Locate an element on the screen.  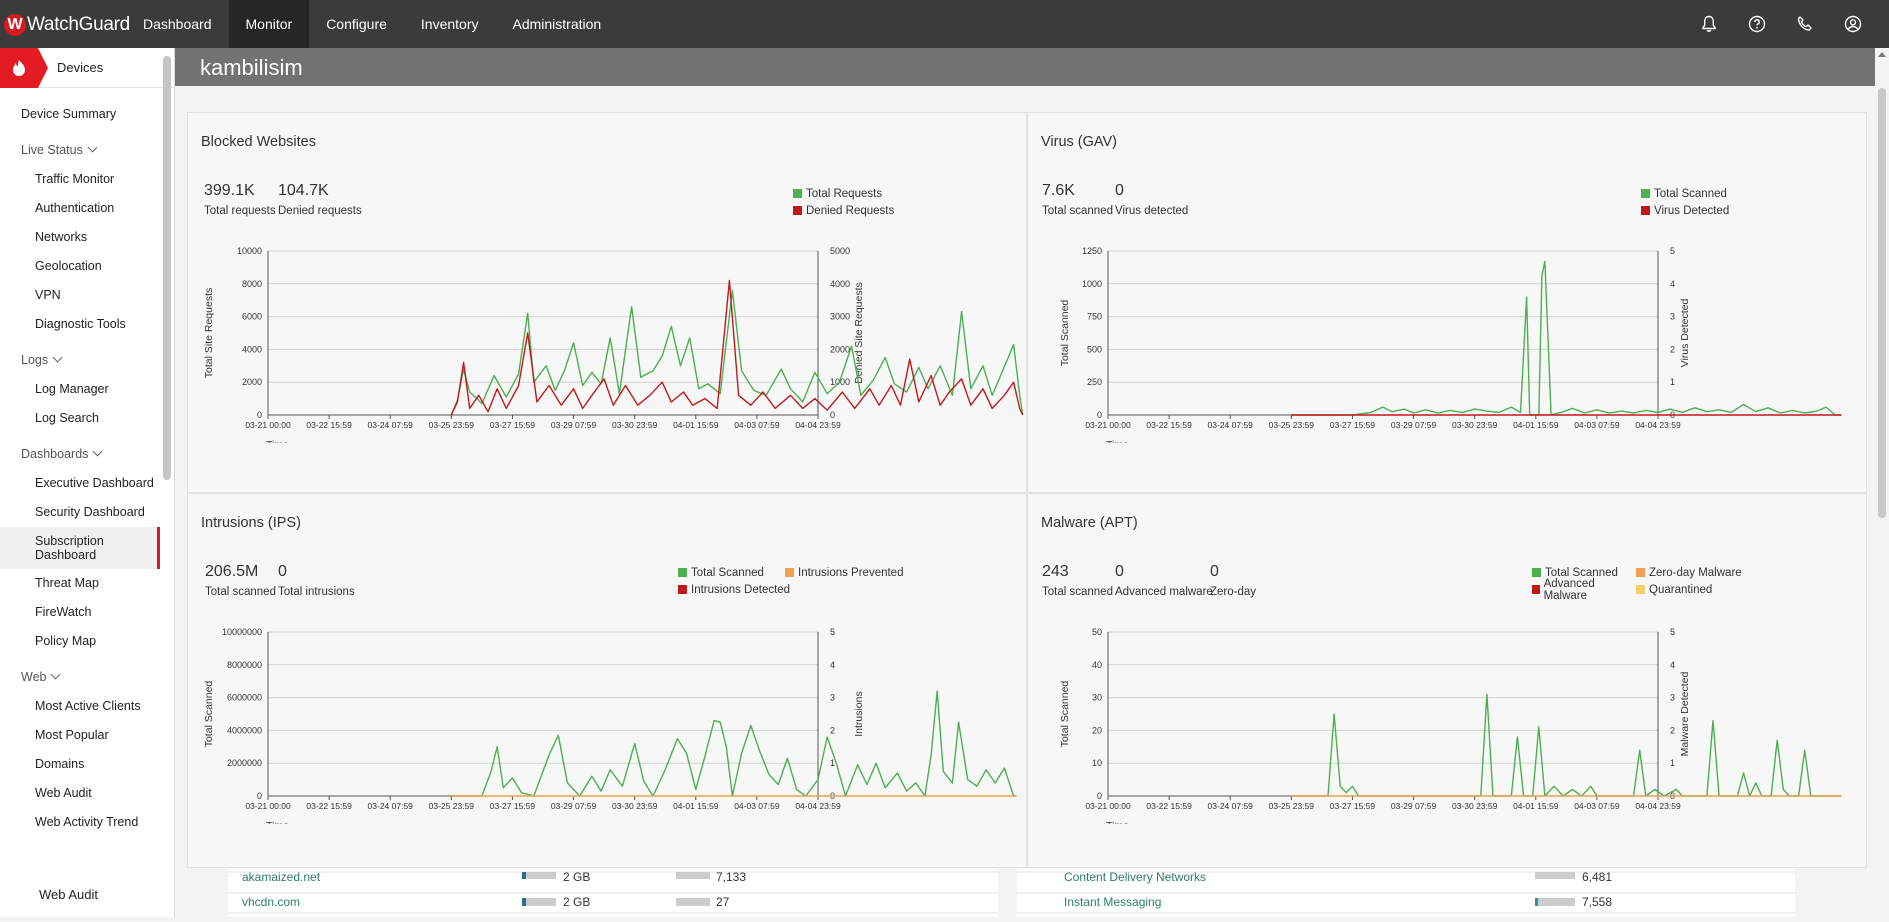
stat-label: Advanced malware is located at coordinates (1164, 592).